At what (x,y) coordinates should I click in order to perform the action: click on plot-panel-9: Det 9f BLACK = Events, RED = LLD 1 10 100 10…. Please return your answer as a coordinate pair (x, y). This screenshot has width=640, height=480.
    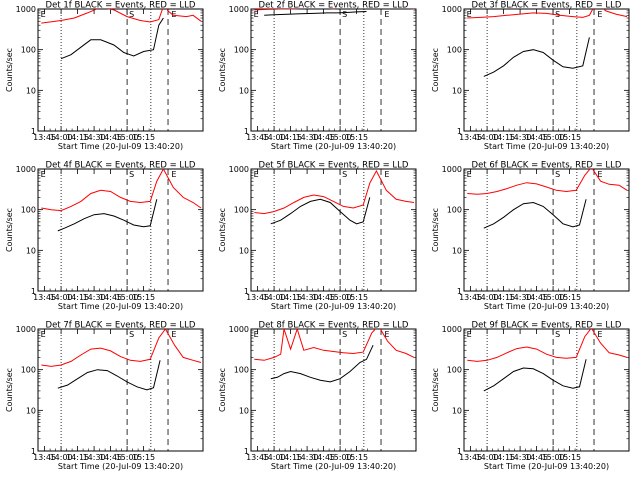
    Looking at the image, I should click on (530, 396).